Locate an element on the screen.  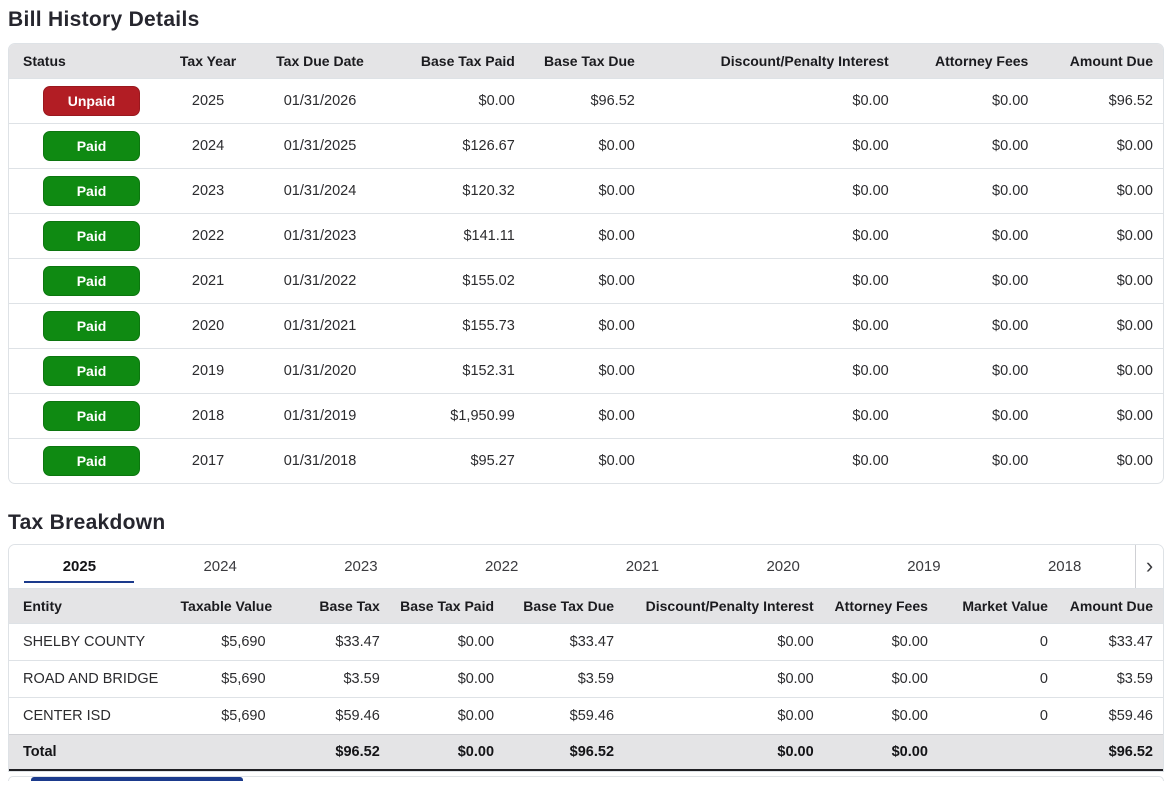
tax-year-cell: 2018 is located at coordinates (208, 415).